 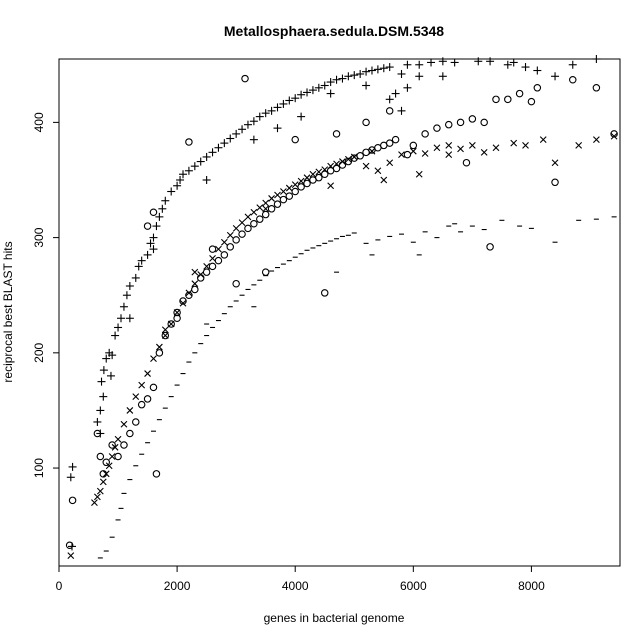 I want to click on x-tick-label: 4000, so click(x=295, y=586).